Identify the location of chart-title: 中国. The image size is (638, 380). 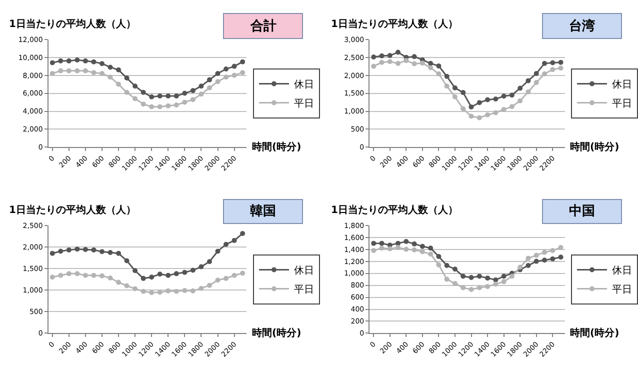
(582, 211).